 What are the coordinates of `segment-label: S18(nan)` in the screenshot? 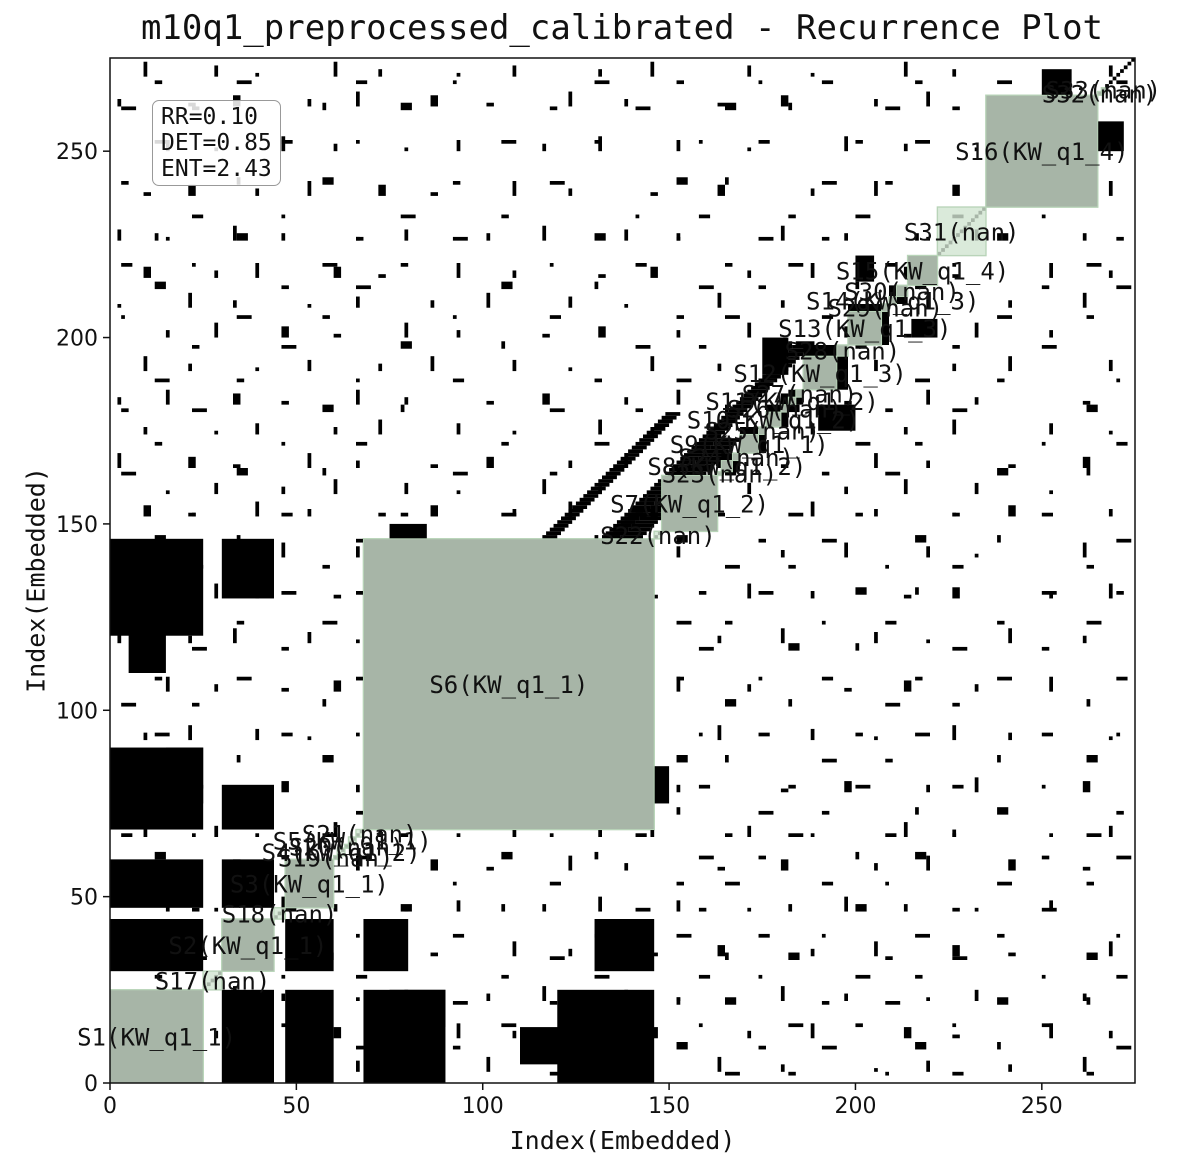 It's located at (280, 914).